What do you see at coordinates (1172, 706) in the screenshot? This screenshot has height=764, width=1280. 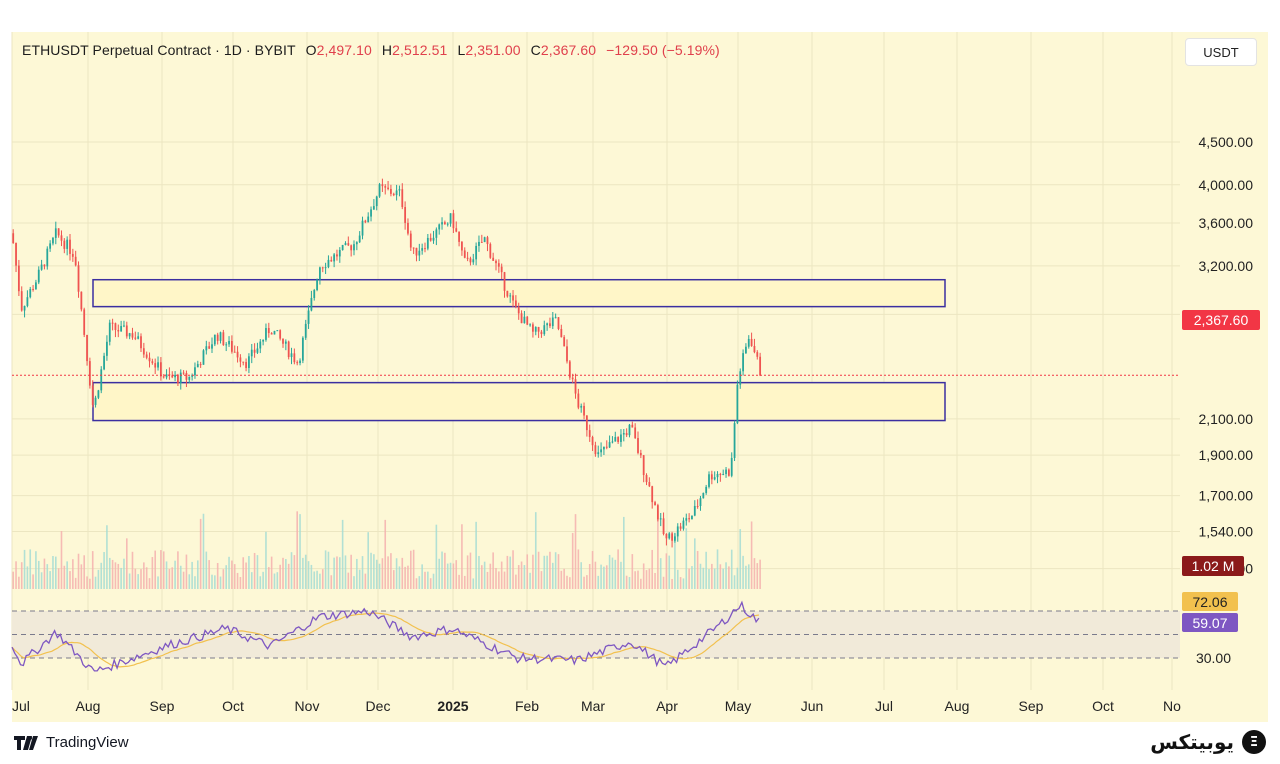 I see `time-tick-label: No` at bounding box center [1172, 706].